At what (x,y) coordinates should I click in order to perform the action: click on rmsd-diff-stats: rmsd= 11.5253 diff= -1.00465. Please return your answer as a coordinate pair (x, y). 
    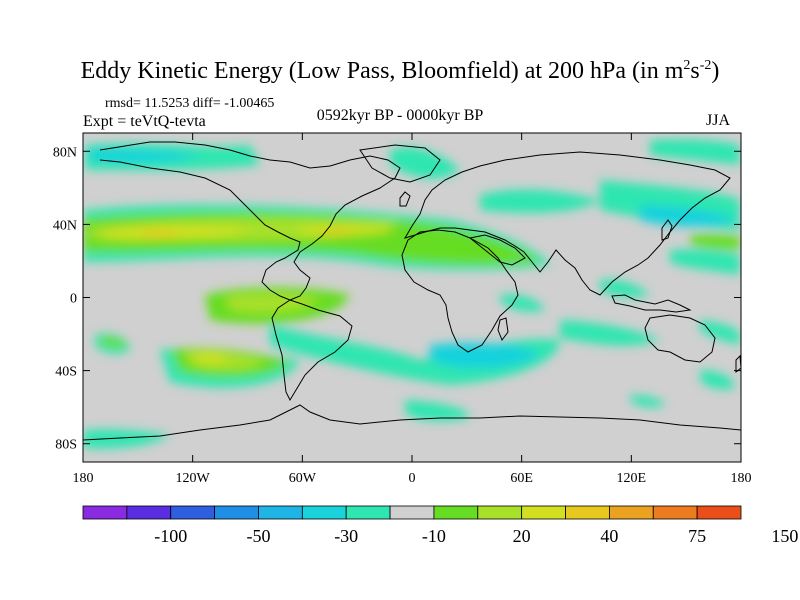
    Looking at the image, I should click on (190, 103).